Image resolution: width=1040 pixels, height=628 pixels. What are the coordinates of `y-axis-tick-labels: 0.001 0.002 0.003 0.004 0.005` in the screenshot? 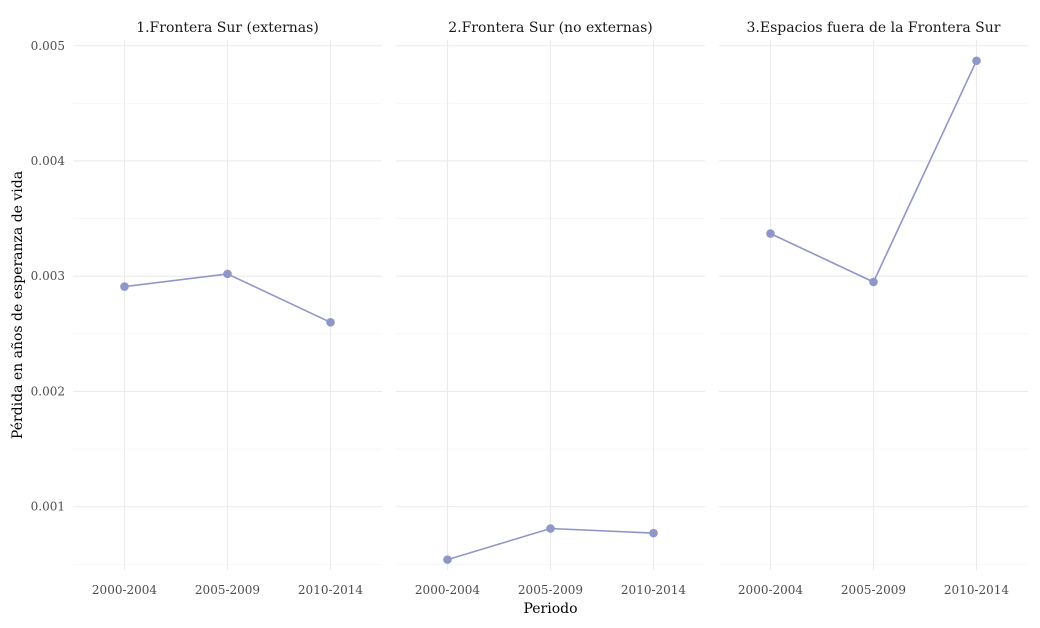 It's located at (48, 276).